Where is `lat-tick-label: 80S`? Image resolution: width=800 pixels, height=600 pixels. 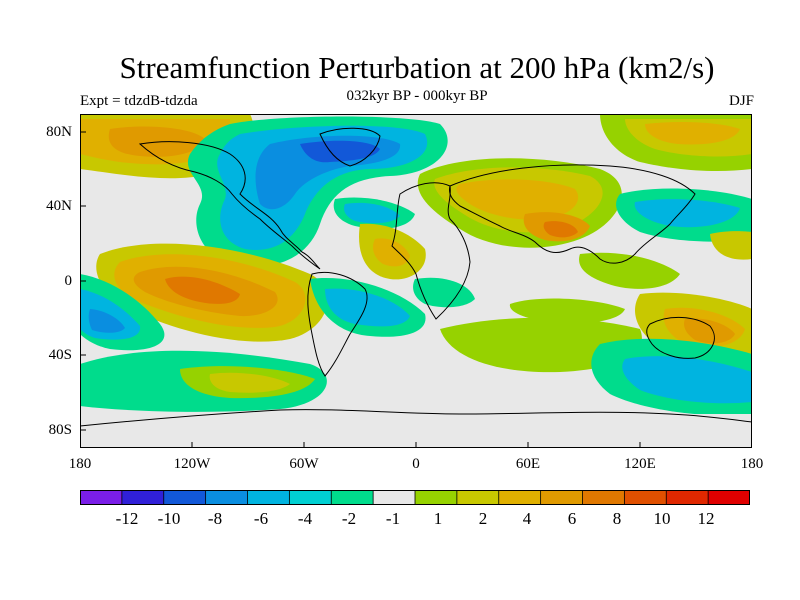 lat-tick-label: 80S is located at coordinates (60, 430).